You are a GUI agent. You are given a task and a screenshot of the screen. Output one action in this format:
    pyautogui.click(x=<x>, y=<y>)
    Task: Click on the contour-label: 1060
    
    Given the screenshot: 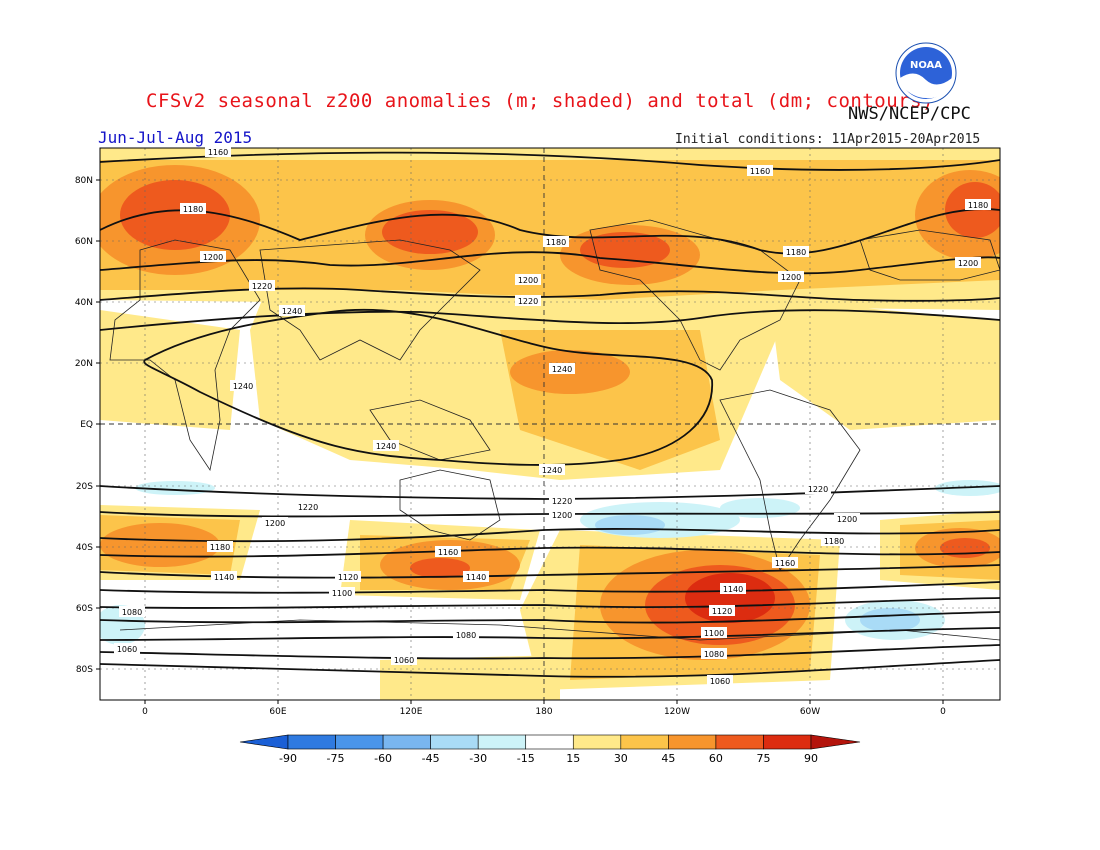 What is the action you would take?
    pyautogui.click(x=720, y=681)
    